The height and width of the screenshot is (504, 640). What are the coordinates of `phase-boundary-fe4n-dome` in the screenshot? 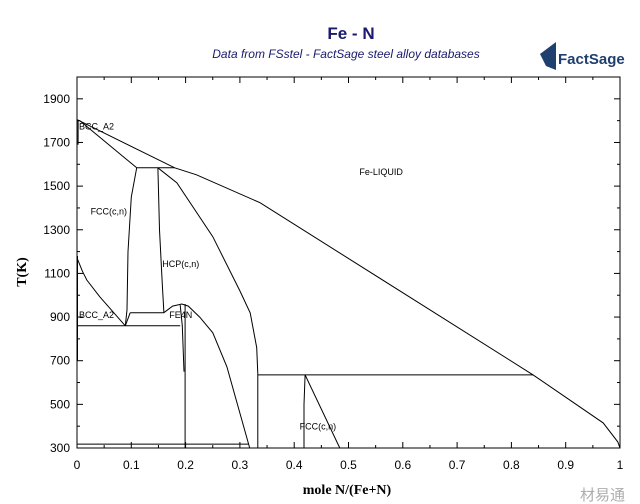 It's located at (207, 376).